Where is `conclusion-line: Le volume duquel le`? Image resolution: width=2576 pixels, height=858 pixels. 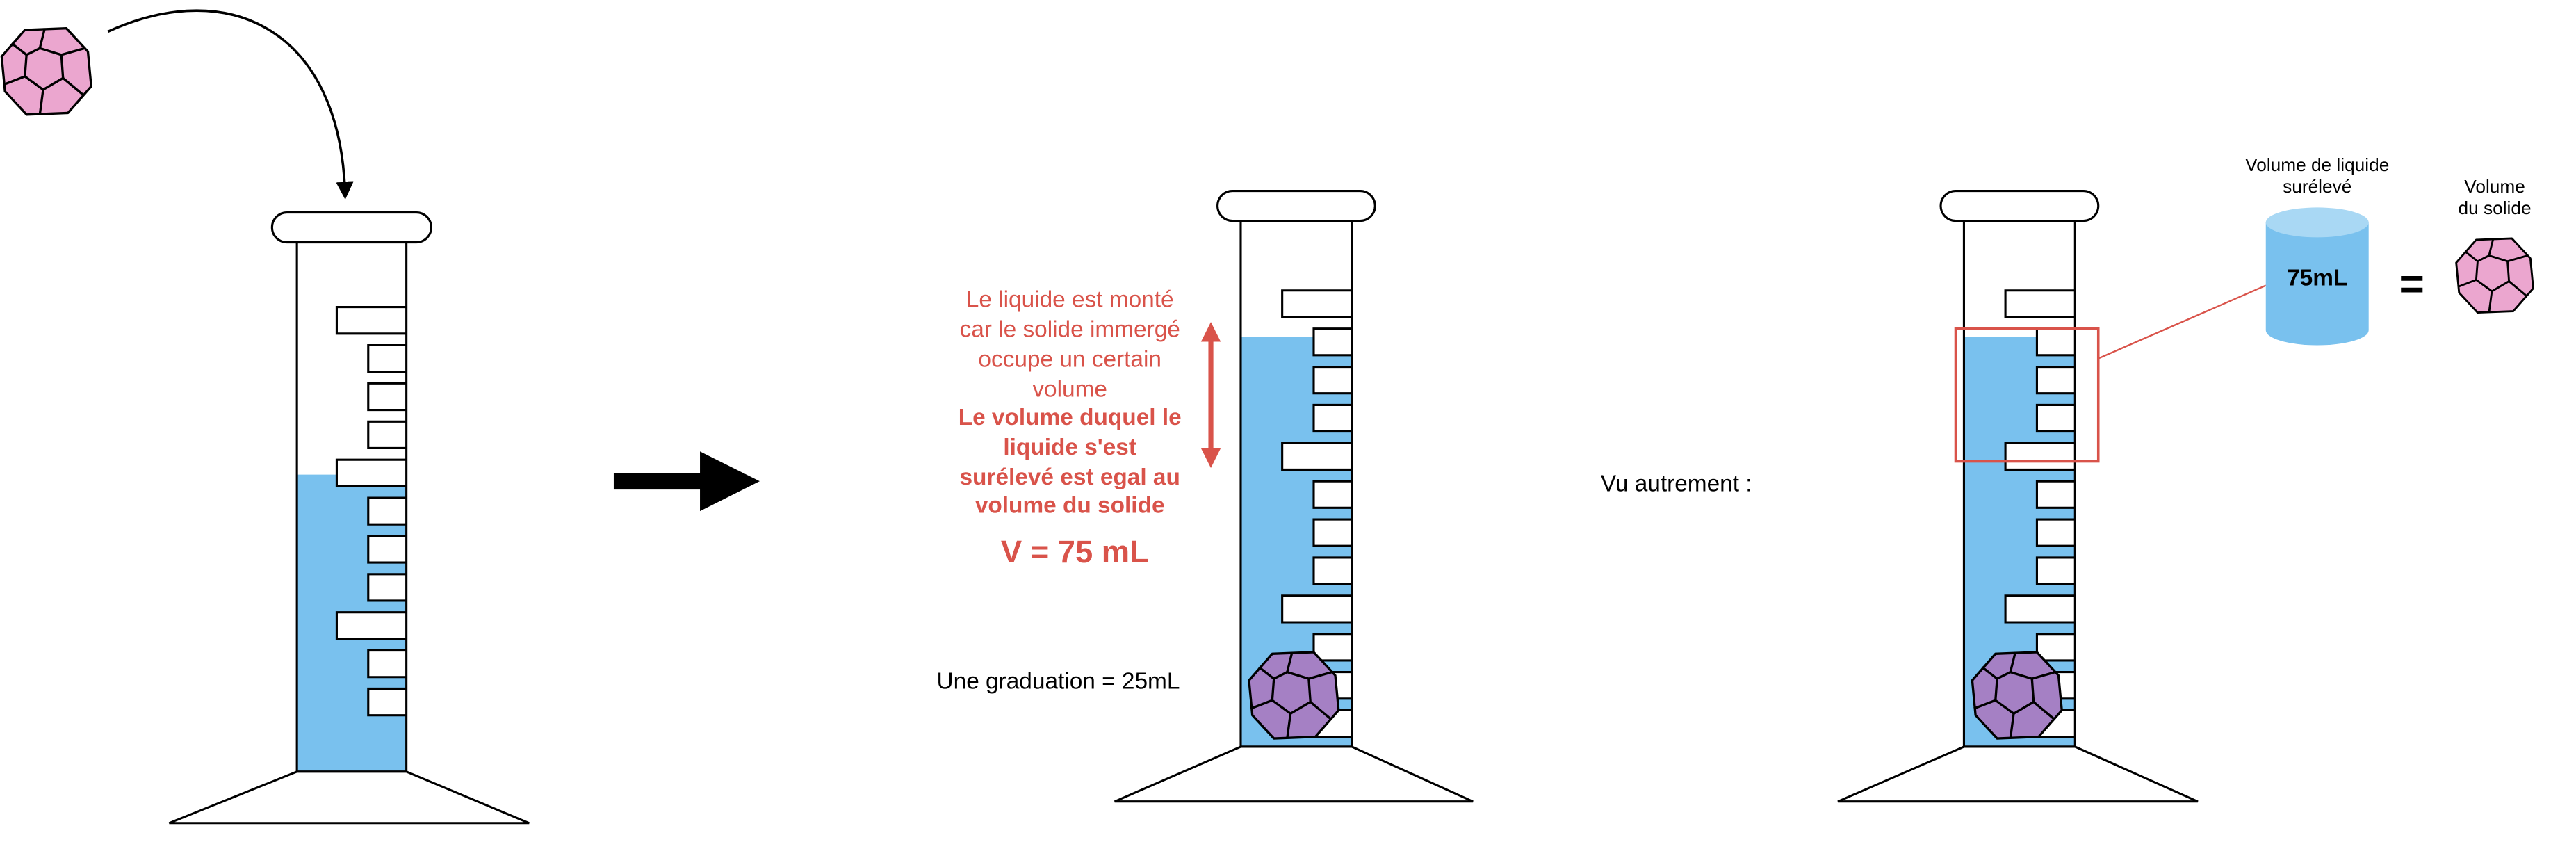 conclusion-line: Le volume duquel le is located at coordinates (1070, 417).